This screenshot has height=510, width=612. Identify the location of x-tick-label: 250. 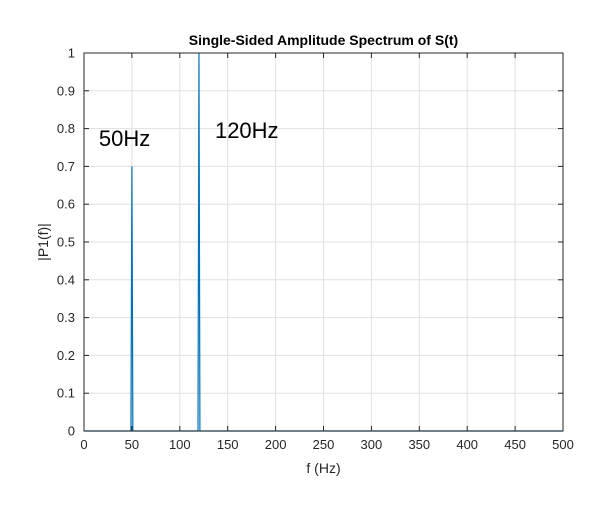
(324, 444).